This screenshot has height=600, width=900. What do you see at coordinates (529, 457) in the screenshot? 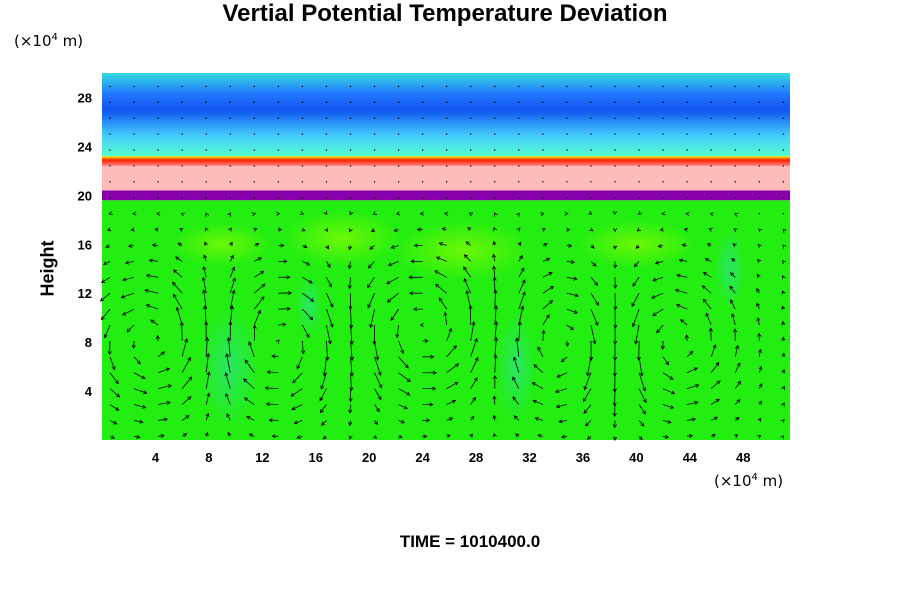
I see `x-tick-label: 32` at bounding box center [529, 457].